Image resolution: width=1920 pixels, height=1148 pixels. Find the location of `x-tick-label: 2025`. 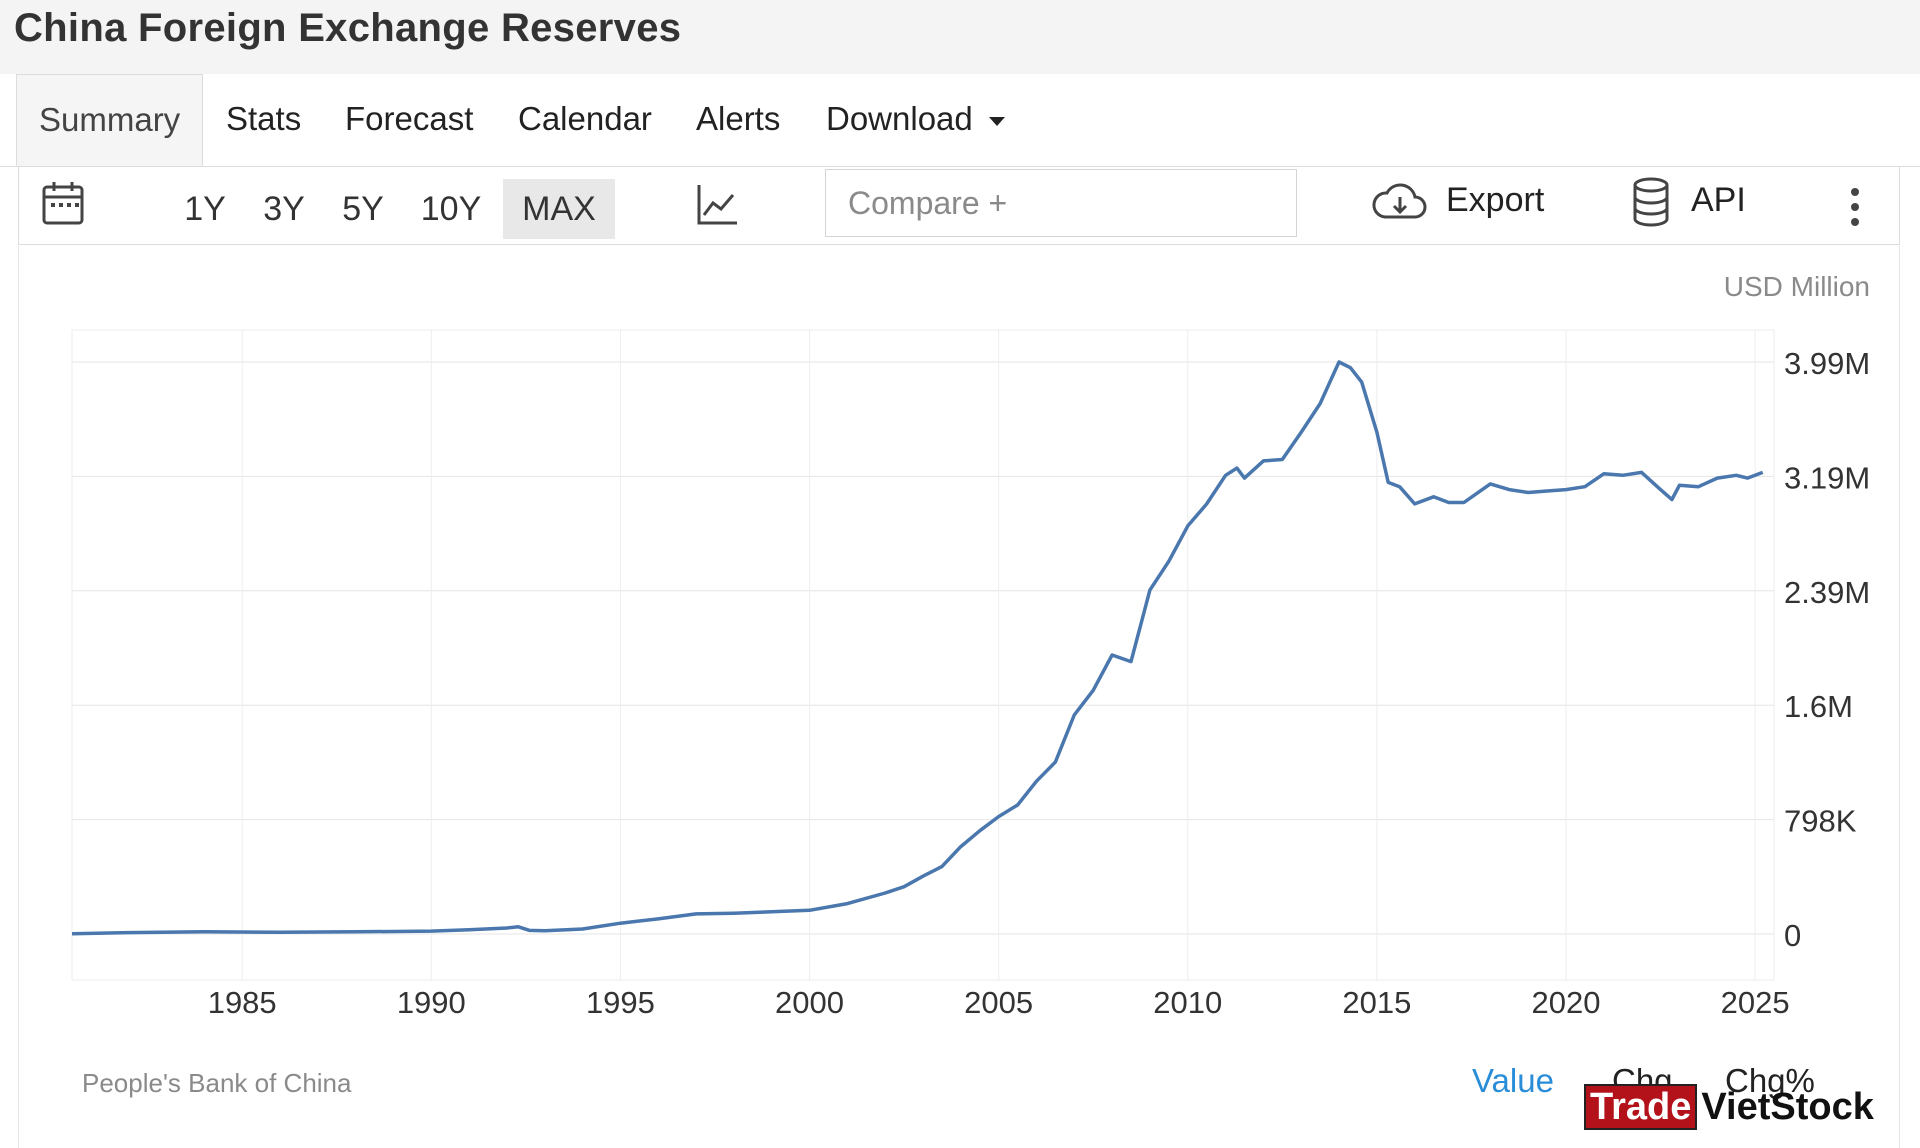

x-tick-label: 2025 is located at coordinates (1755, 1002).